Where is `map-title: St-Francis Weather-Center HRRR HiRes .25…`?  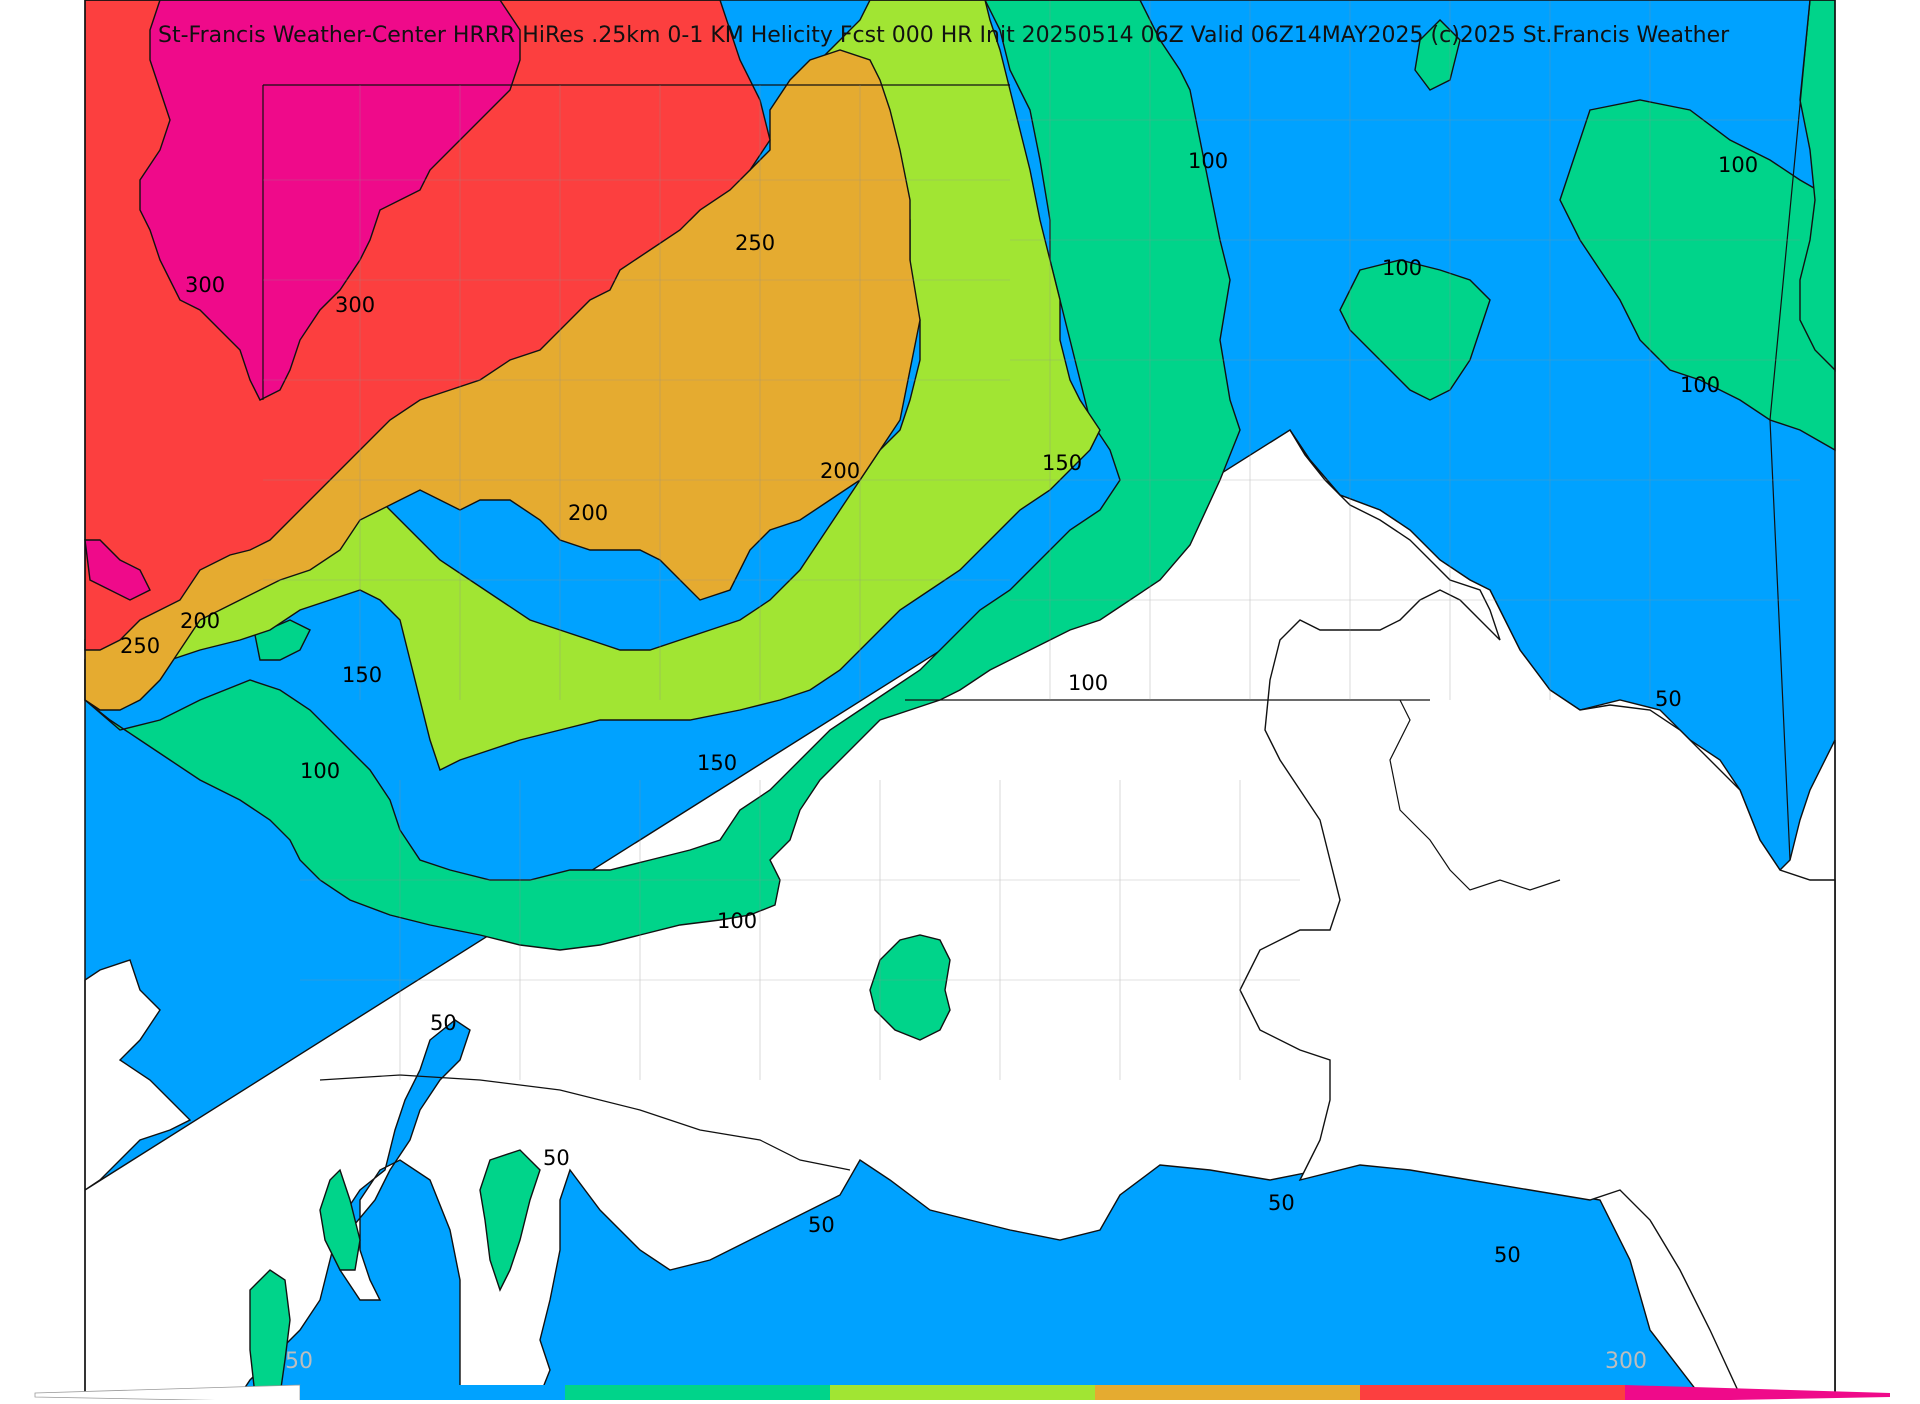
map-title: St-Francis Weather-Center HRRR HiRes .25… is located at coordinates (944, 35).